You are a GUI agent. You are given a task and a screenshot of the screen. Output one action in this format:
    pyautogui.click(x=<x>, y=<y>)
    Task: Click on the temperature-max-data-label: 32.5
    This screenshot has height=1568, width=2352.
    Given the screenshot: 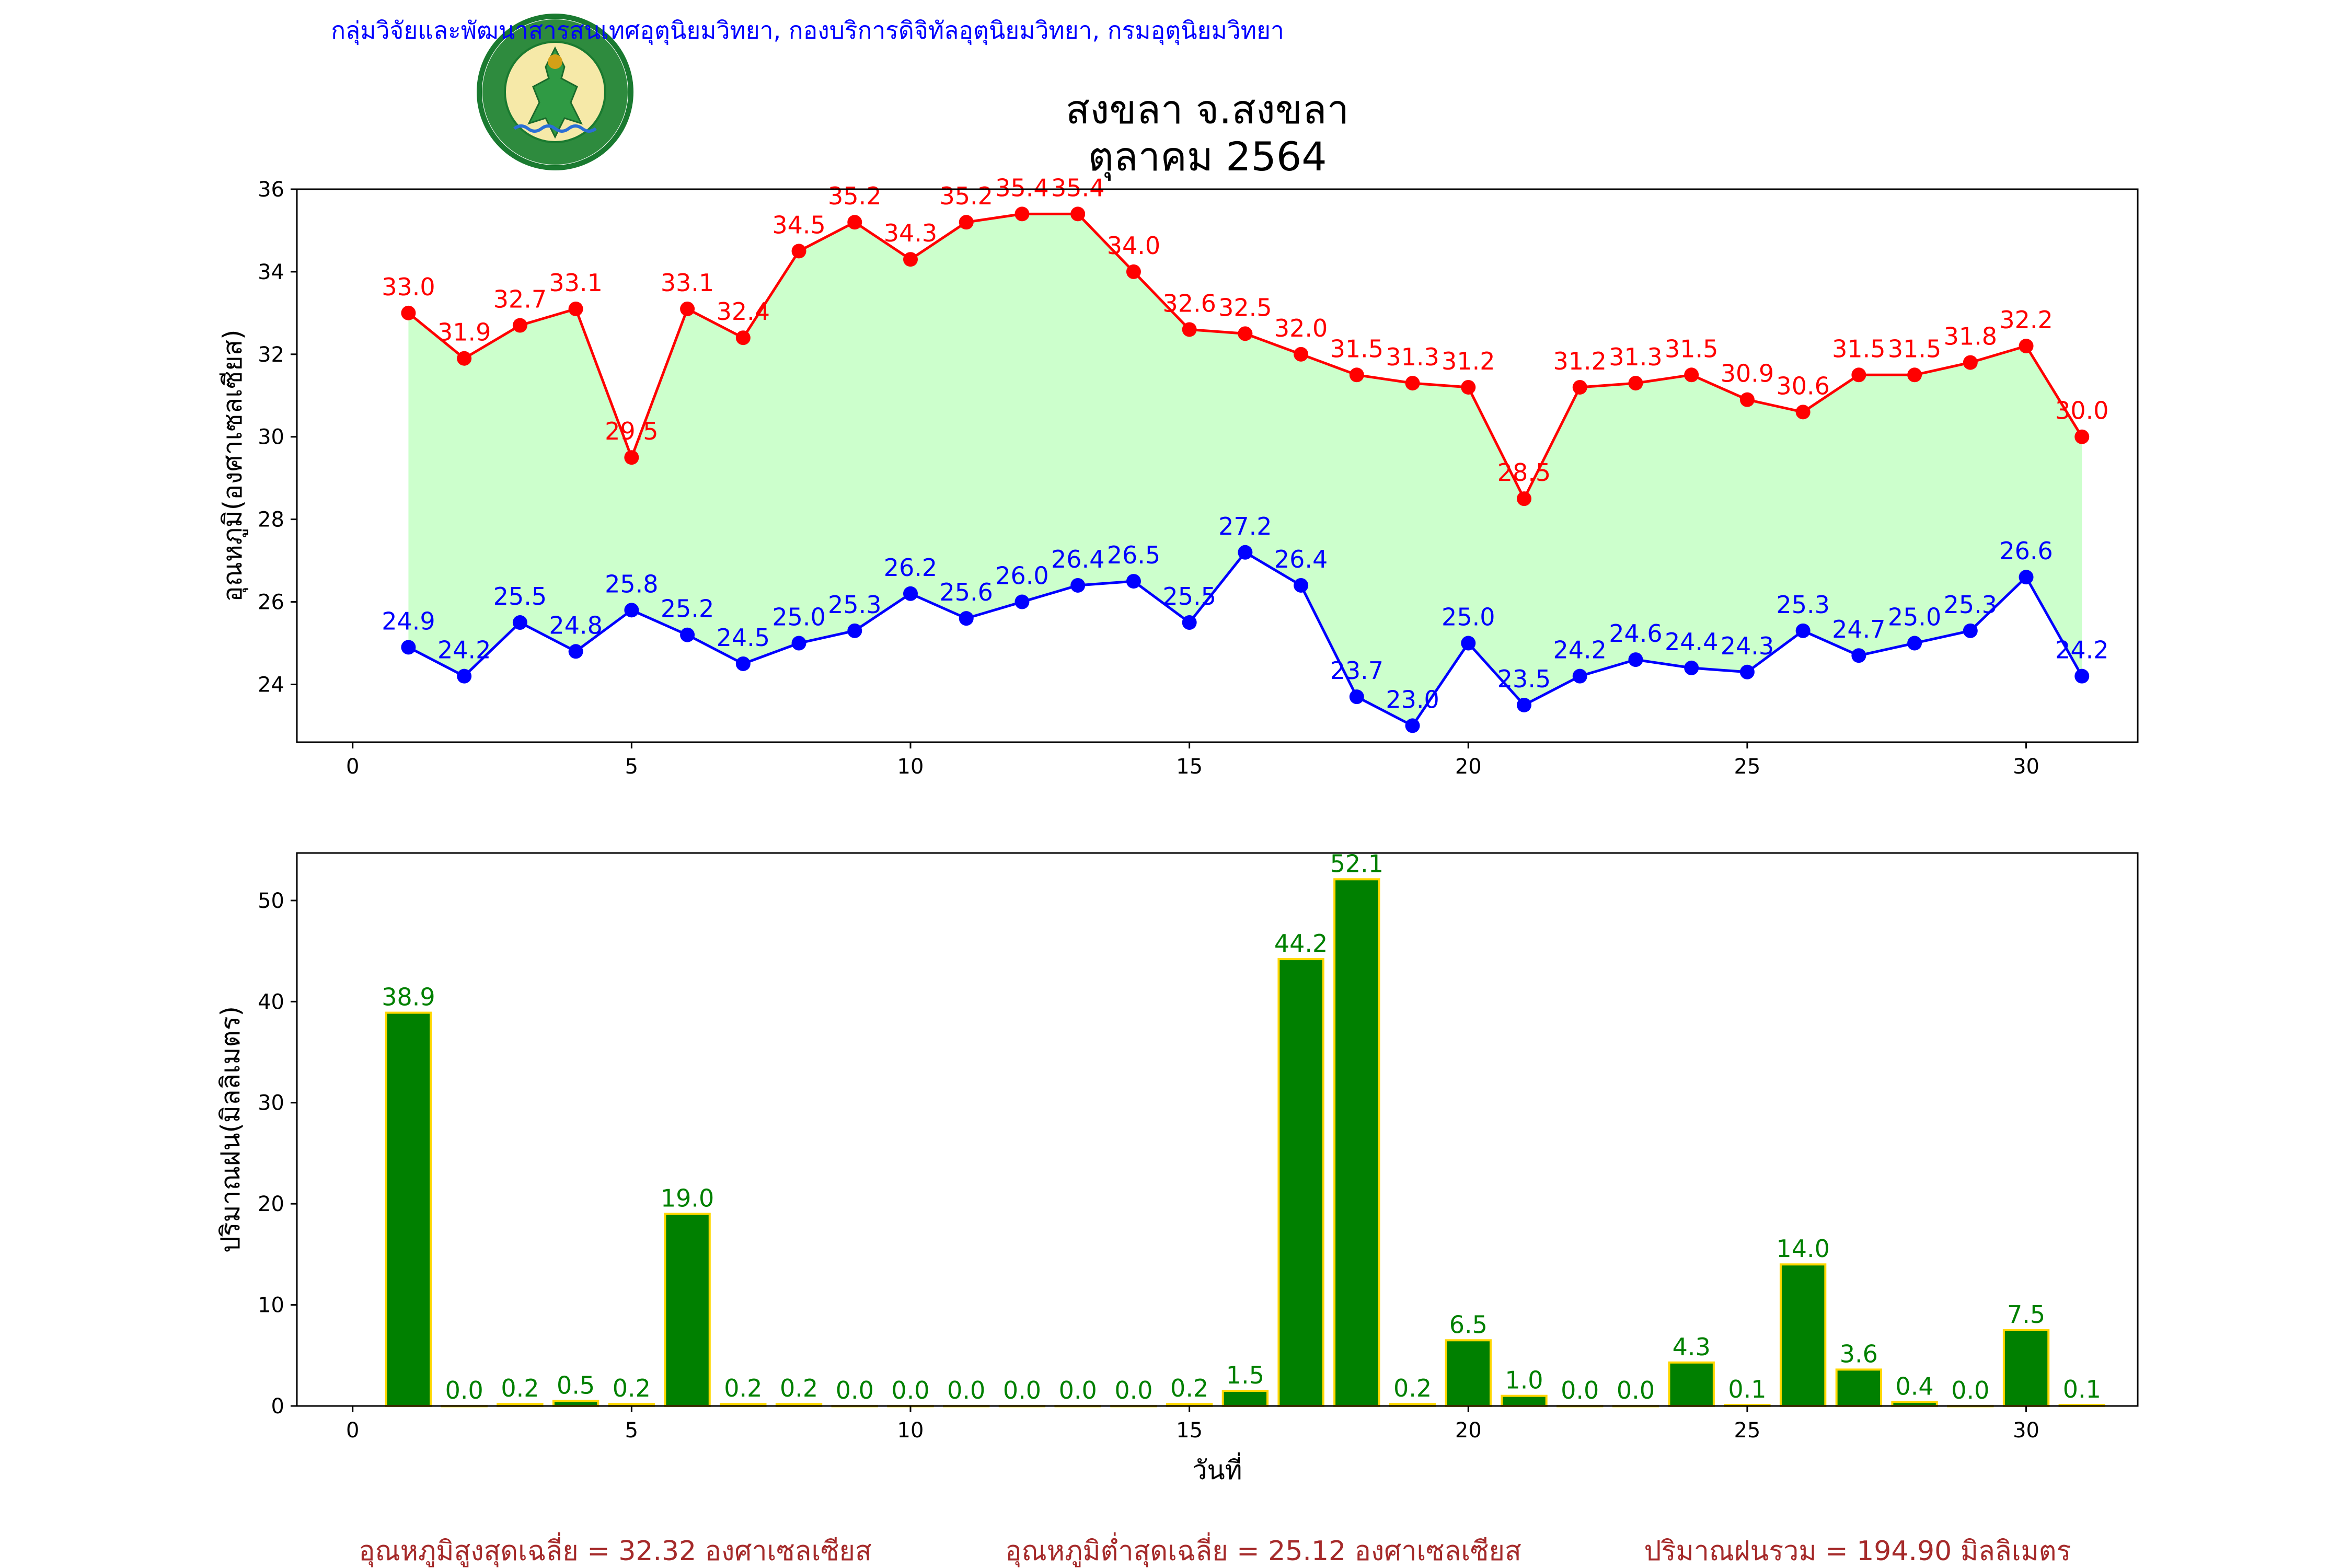 What is the action you would take?
    pyautogui.click(x=1245, y=307)
    